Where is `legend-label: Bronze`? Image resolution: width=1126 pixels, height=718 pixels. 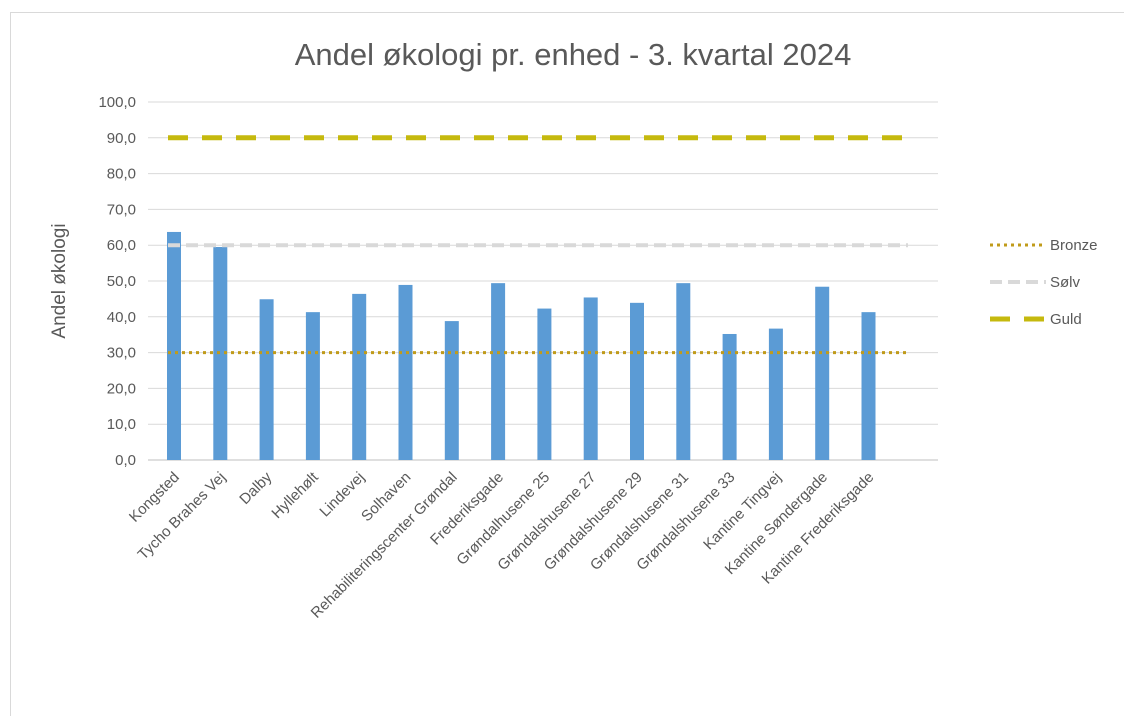
legend-label: Bronze is located at coordinates (1074, 245).